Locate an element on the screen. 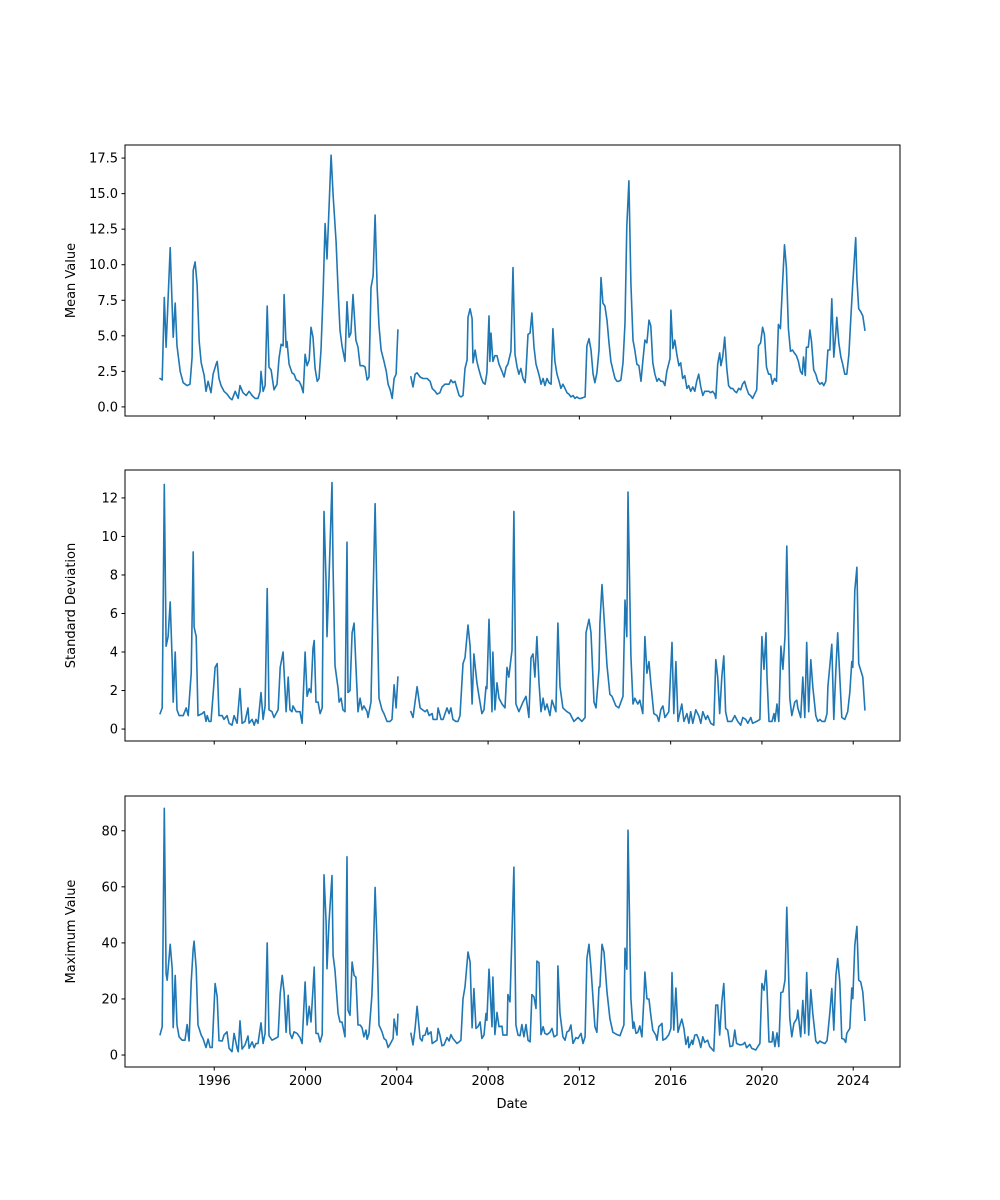 The height and width of the screenshot is (1200, 1000). max-y-axis-label: Maximum Value is located at coordinates (71, 932).